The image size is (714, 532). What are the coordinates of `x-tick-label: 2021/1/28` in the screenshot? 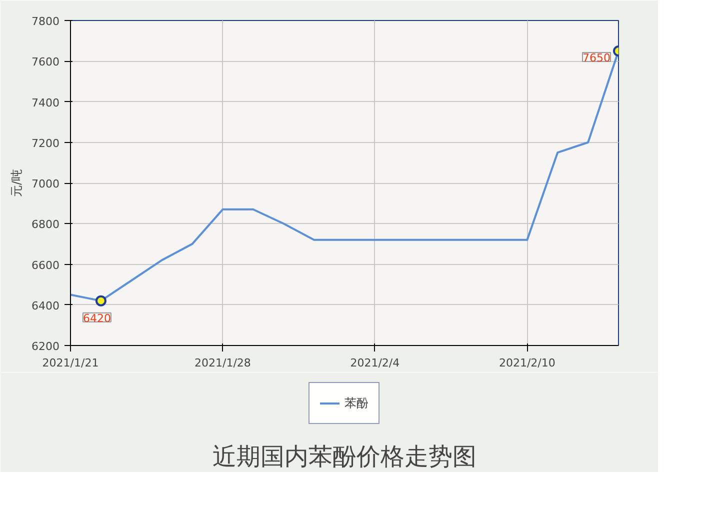 It's located at (222, 363).